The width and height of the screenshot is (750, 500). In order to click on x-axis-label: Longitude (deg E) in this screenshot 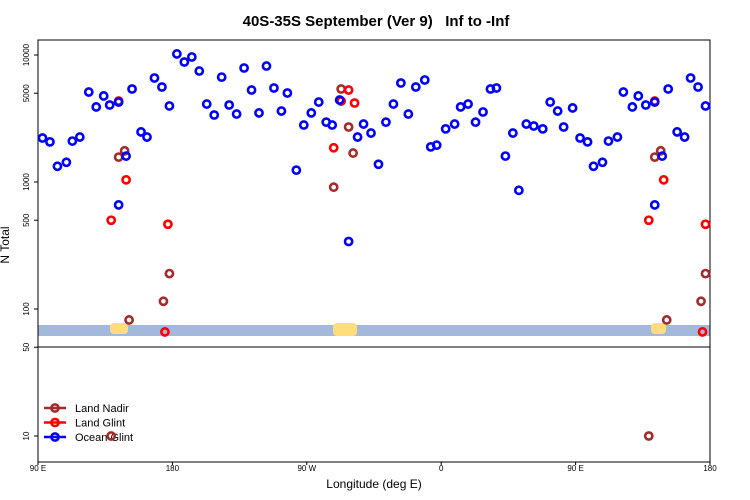, I will do `click(373, 484)`.